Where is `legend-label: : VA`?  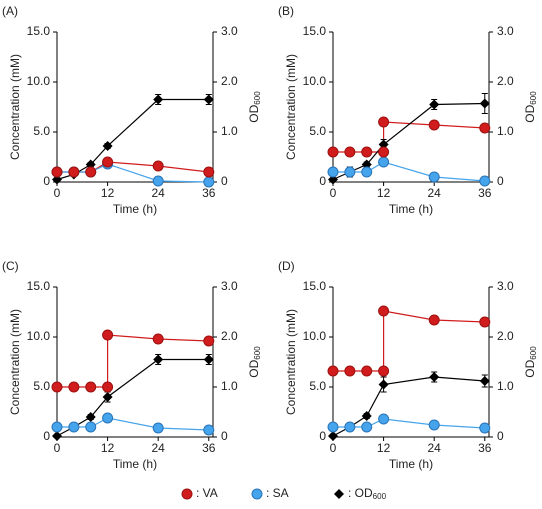 legend-label: : VA is located at coordinates (207, 493).